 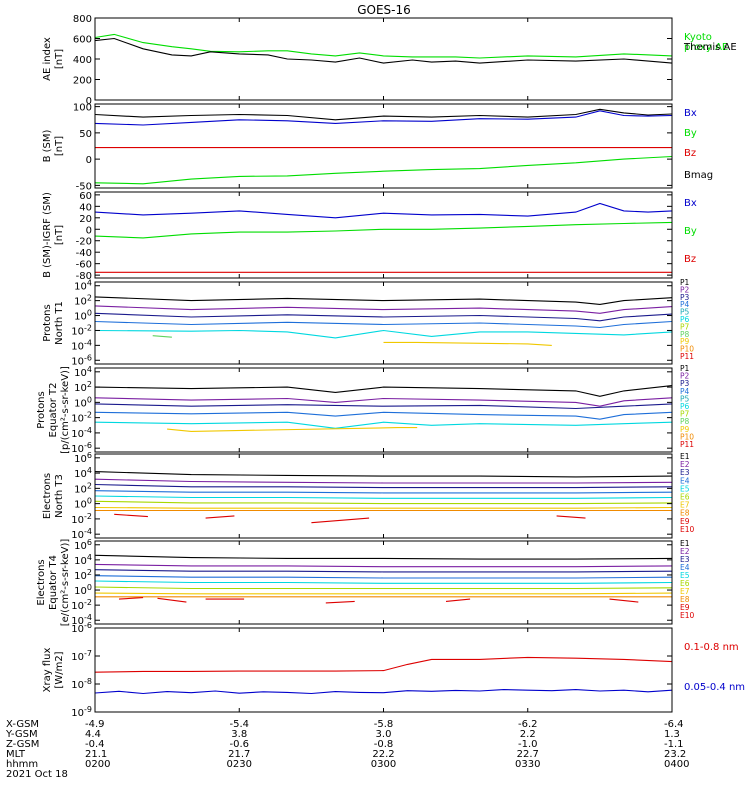 I want to click on x-axis-value: 2.2, so click(x=528, y=734).